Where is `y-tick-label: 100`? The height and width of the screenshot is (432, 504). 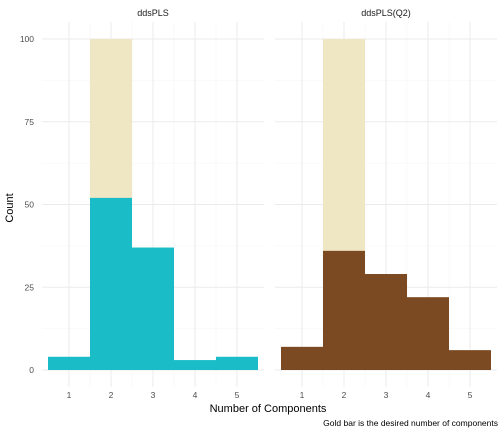
y-tick-label: 100 is located at coordinates (27, 39).